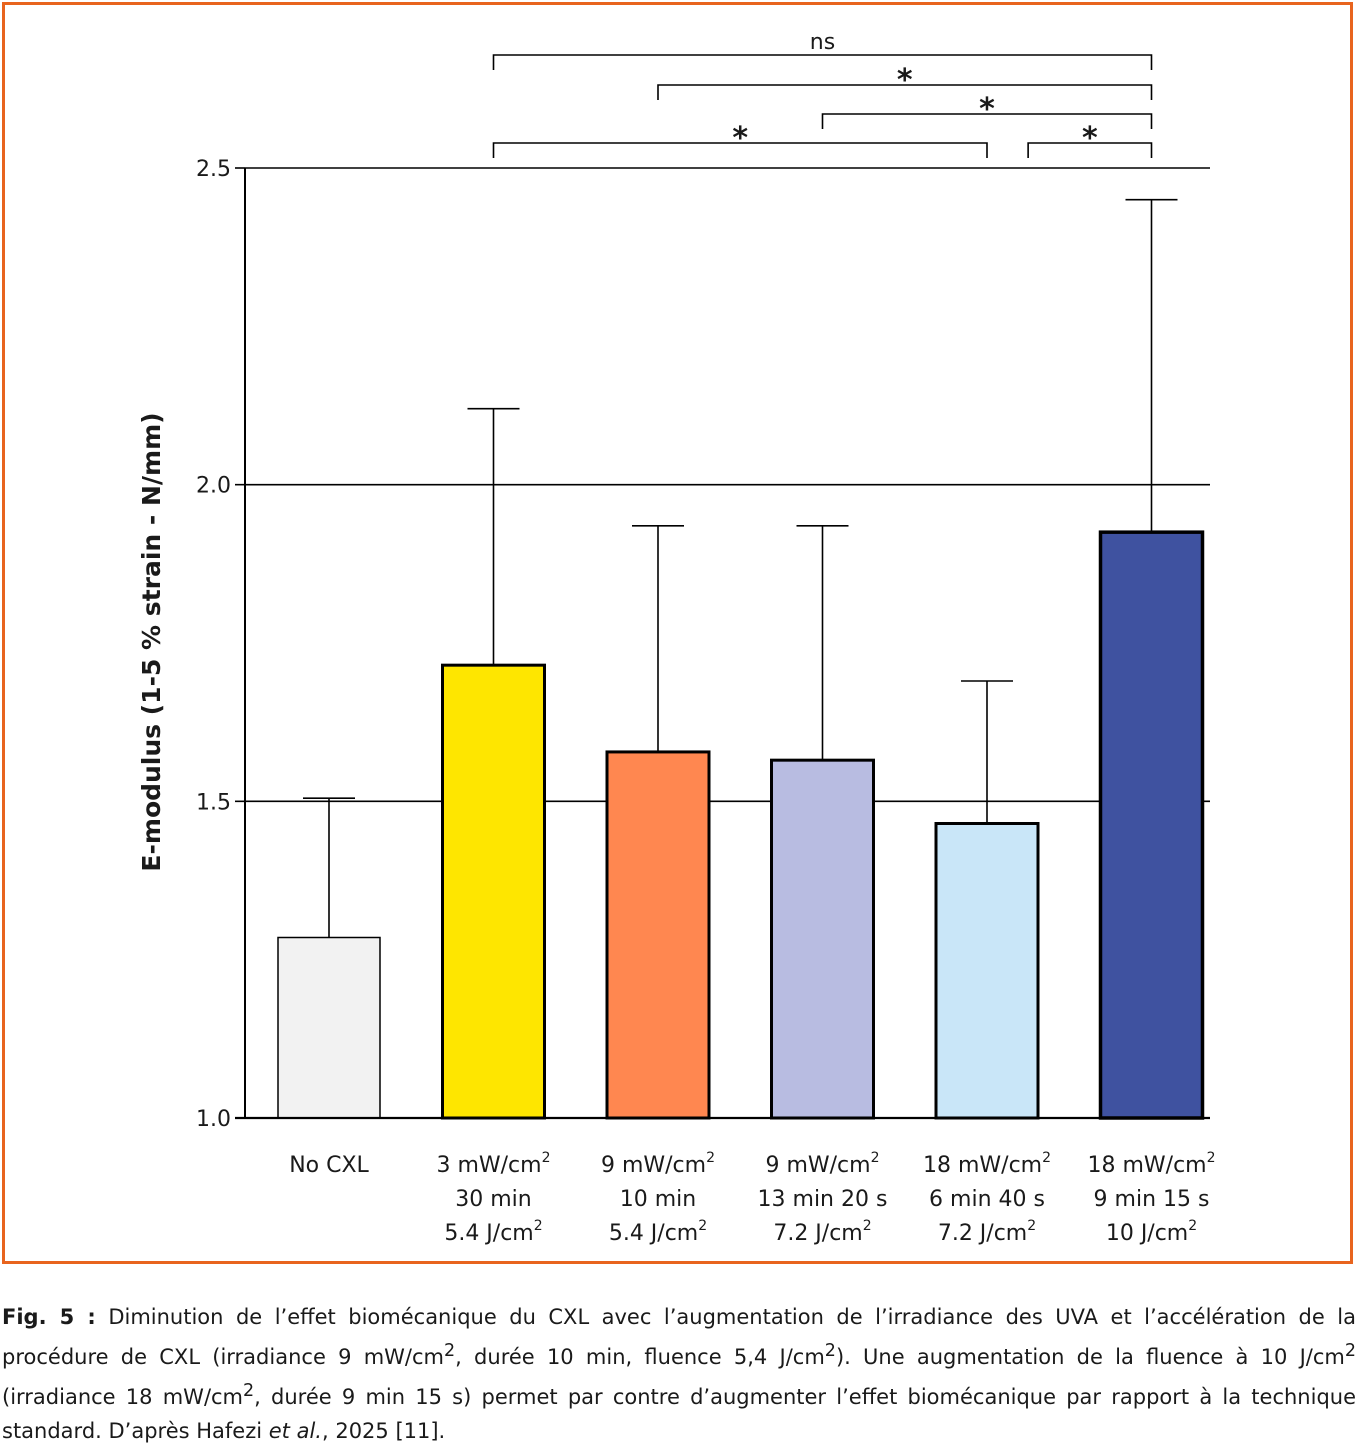 The width and height of the screenshot is (1359, 1448). Describe the element at coordinates (987, 1199) in the screenshot. I see `x-tick-label: 6 min 40 s` at that location.